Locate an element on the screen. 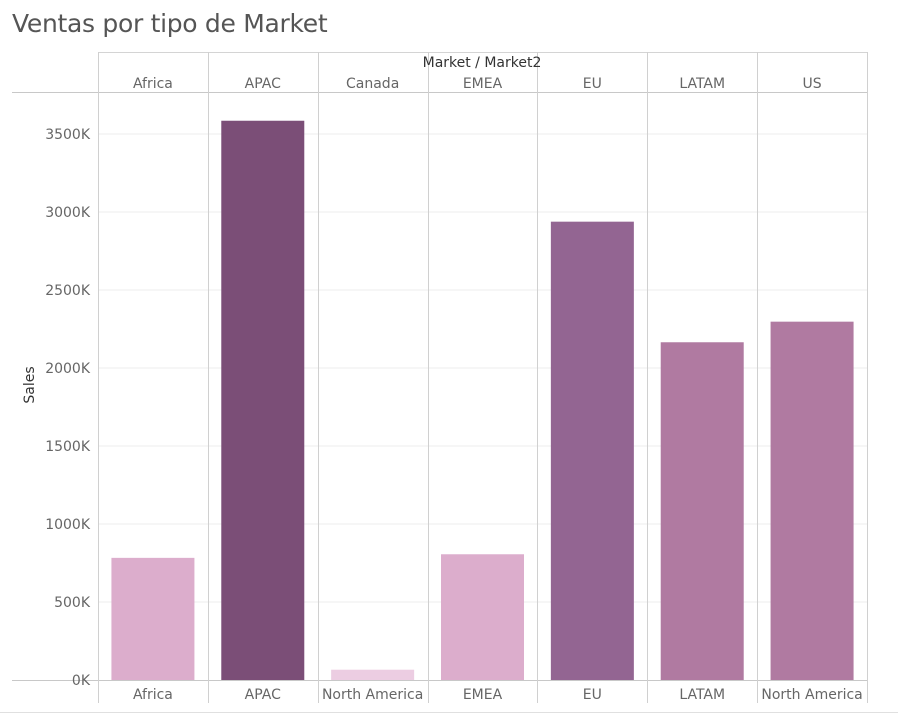 This screenshot has width=898, height=716. chart-title: Ventas por tipo de Market is located at coordinates (170, 23).